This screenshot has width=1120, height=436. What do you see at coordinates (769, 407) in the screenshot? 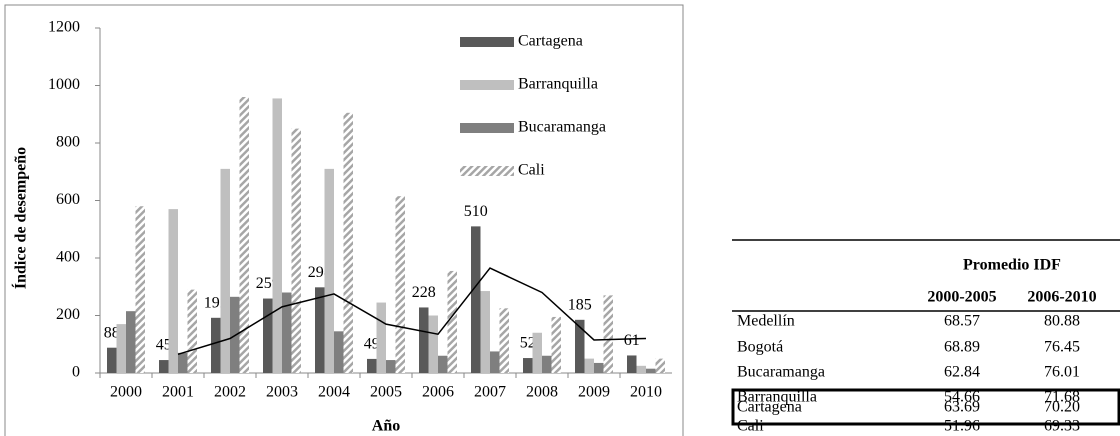
I see `row-label: Cartagena` at bounding box center [769, 407].